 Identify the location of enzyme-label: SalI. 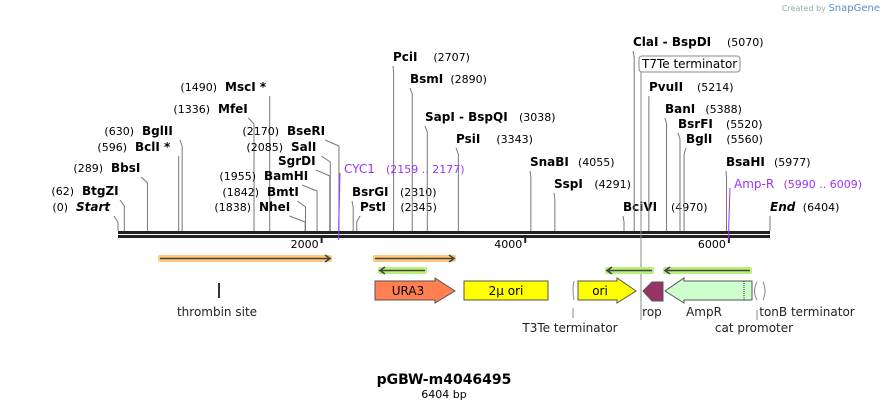
(303, 147).